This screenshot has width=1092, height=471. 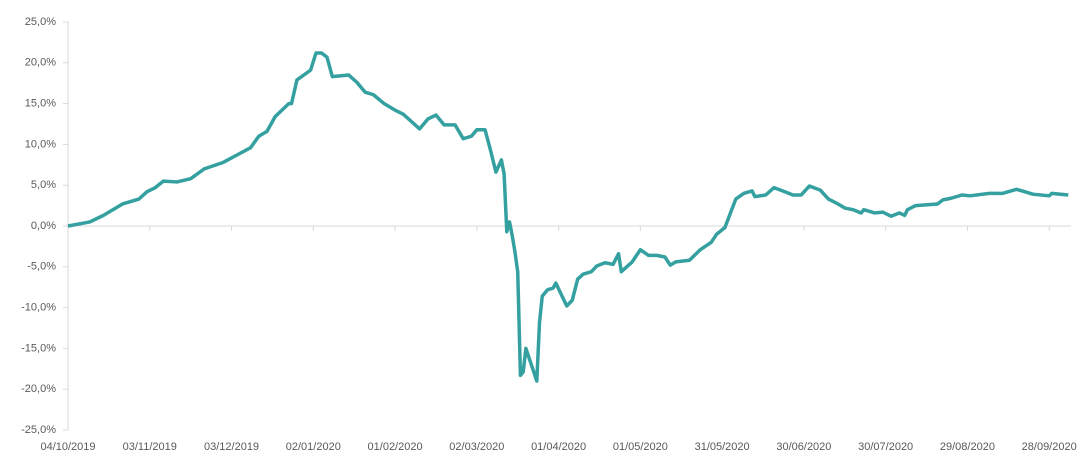 What do you see at coordinates (43, 185) in the screenshot?
I see `y-tick-label: 5,0%` at bounding box center [43, 185].